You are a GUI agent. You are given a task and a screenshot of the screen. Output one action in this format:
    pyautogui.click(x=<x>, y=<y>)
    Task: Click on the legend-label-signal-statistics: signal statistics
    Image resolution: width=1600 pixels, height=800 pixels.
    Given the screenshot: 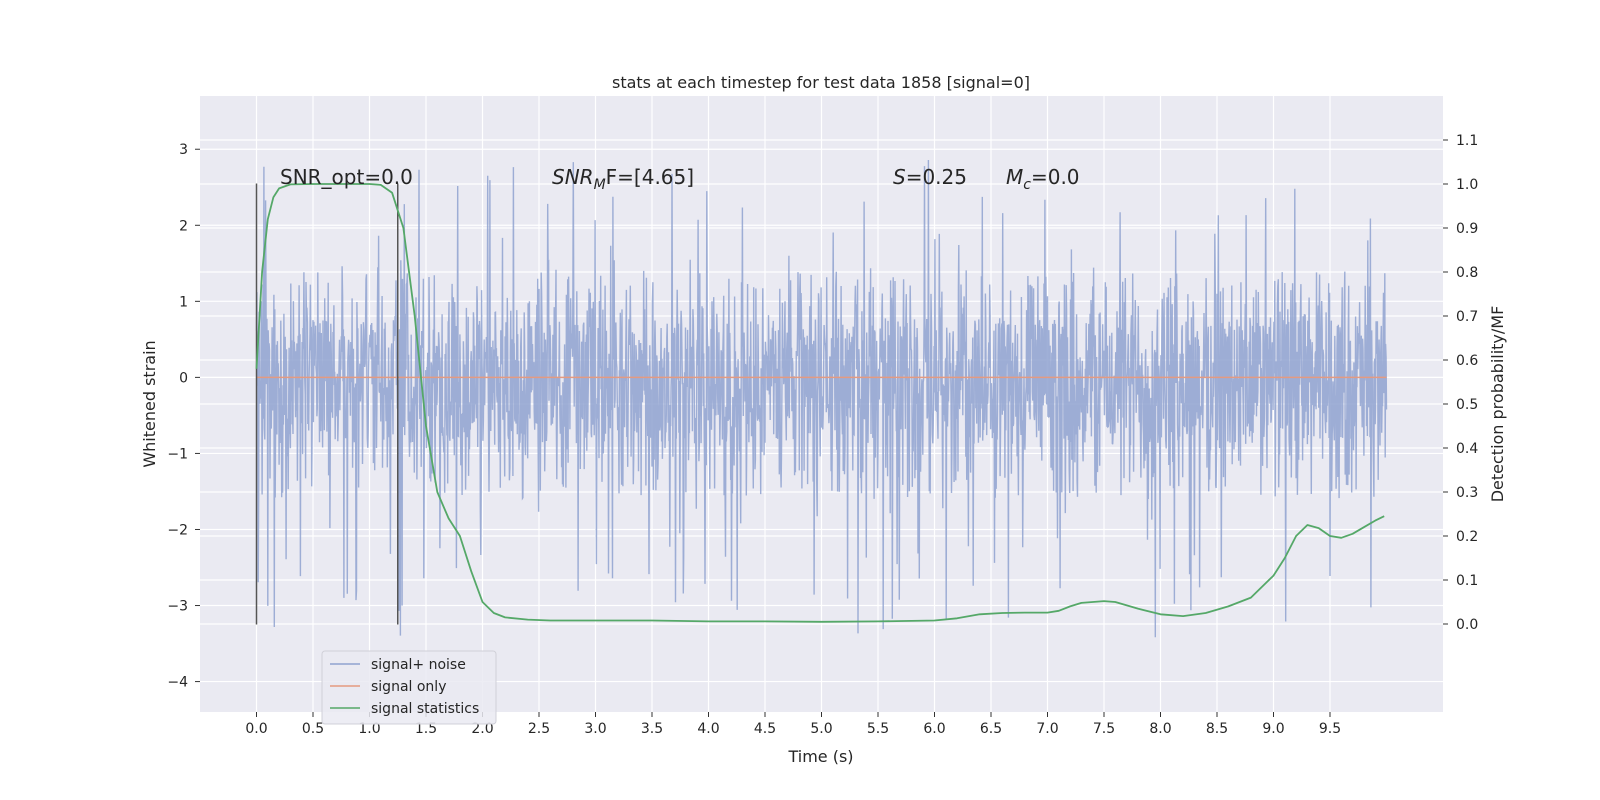 What is the action you would take?
    pyautogui.click(x=425, y=709)
    